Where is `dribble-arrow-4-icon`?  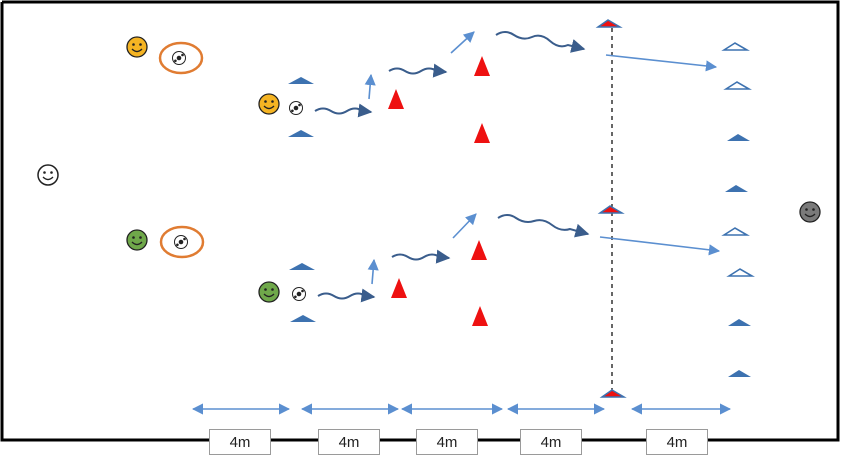 dribble-arrow-4-icon is located at coordinates (346, 295).